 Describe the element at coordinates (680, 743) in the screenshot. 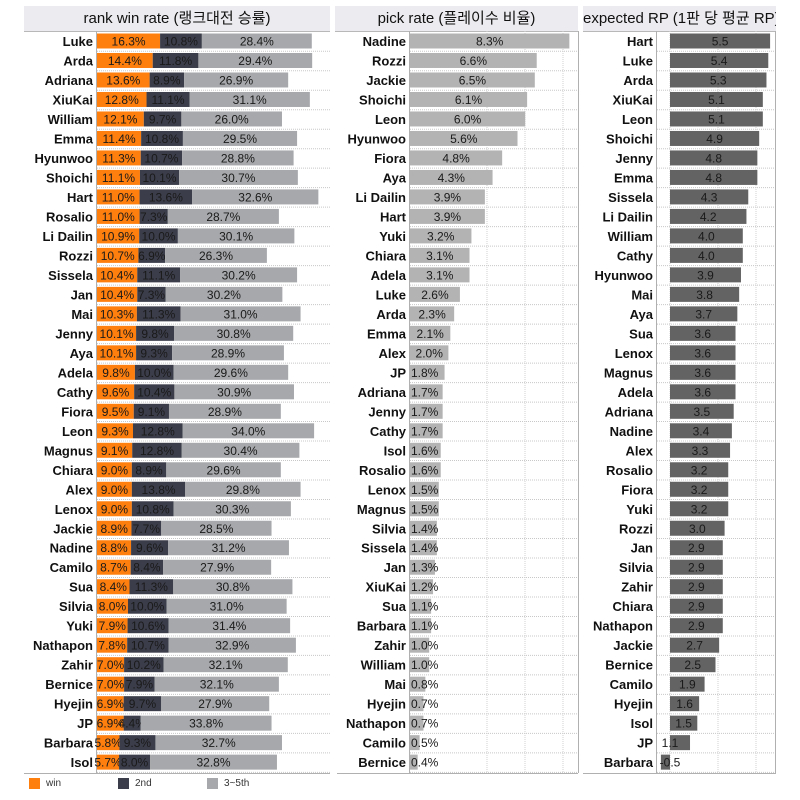

I see `bar-rp-jp` at that location.